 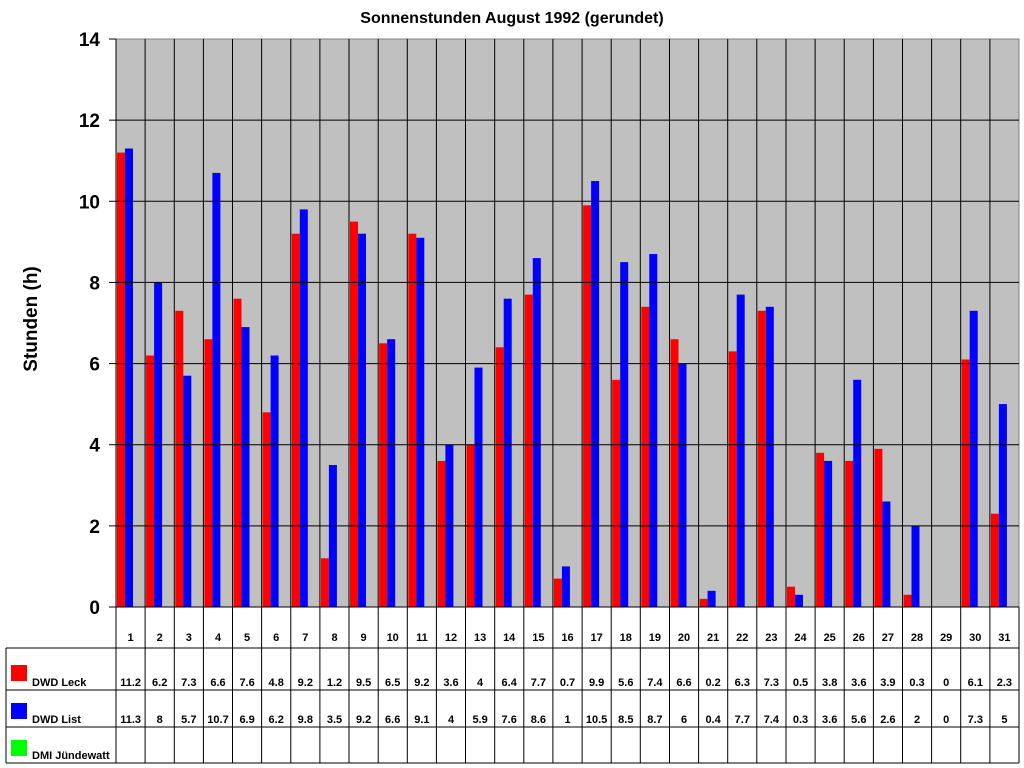 I want to click on table-value: 7.7, so click(x=538, y=683).